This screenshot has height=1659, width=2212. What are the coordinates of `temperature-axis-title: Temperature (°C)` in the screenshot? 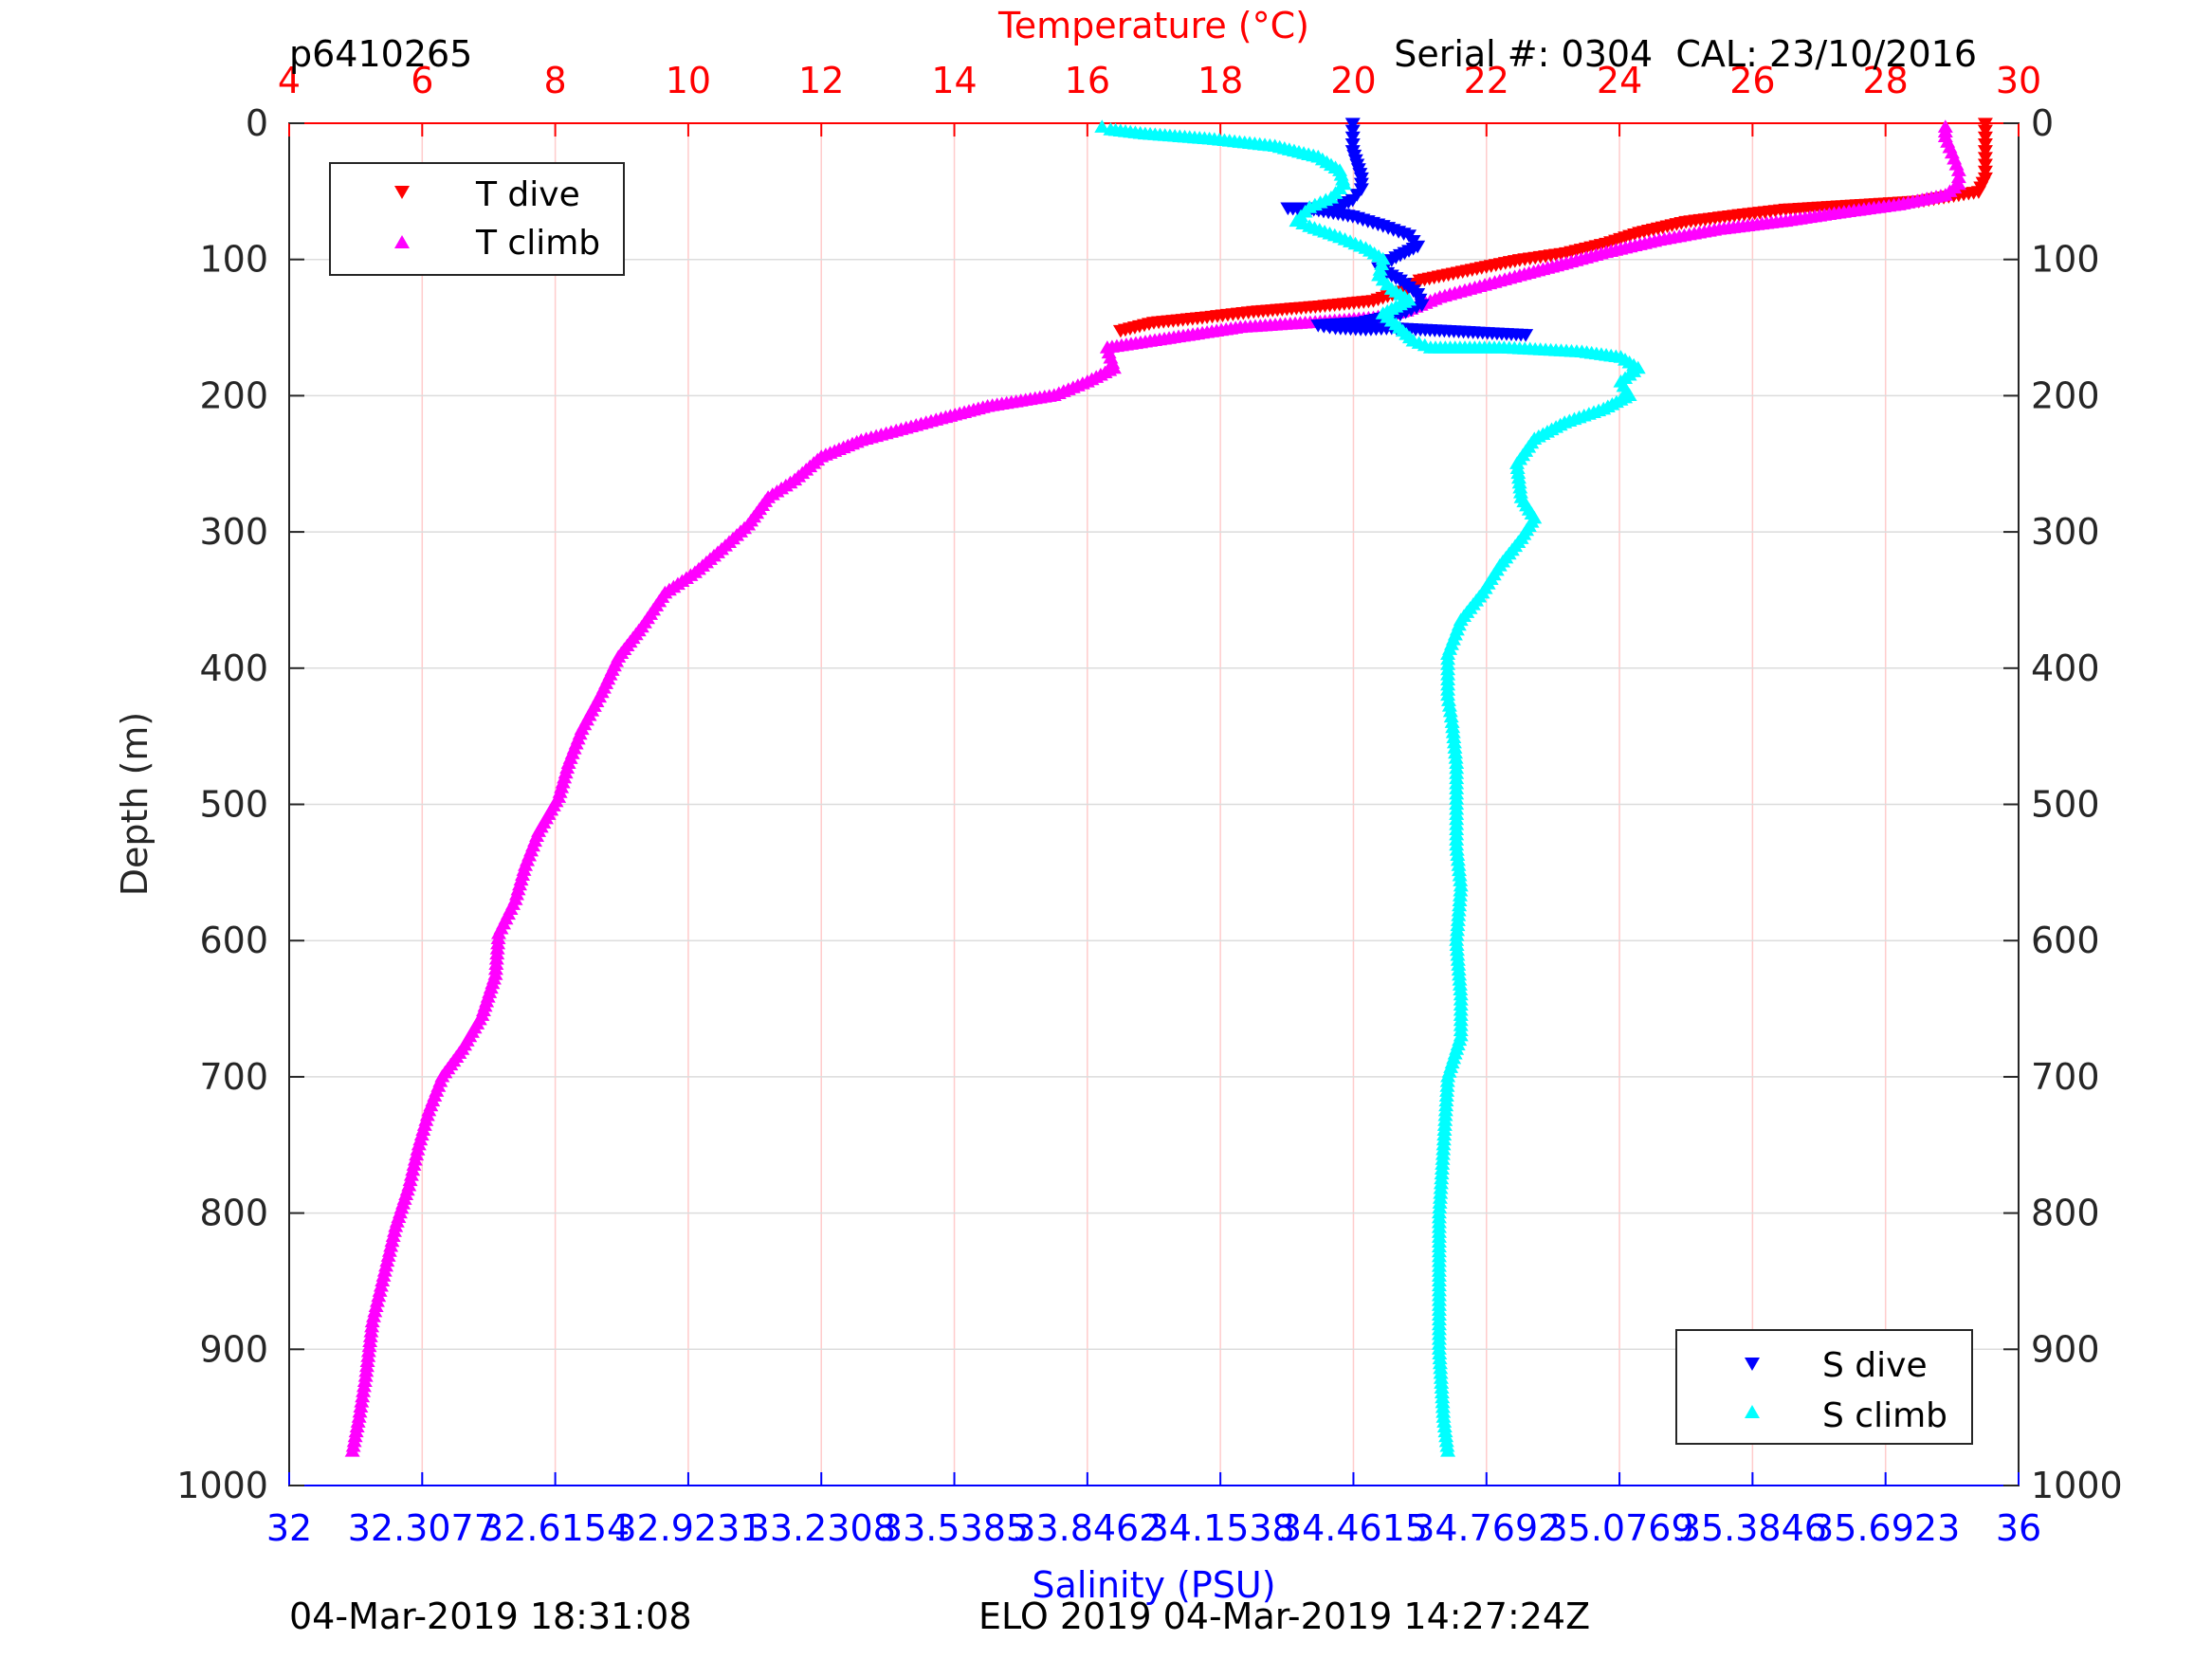 It's located at (1153, 25).